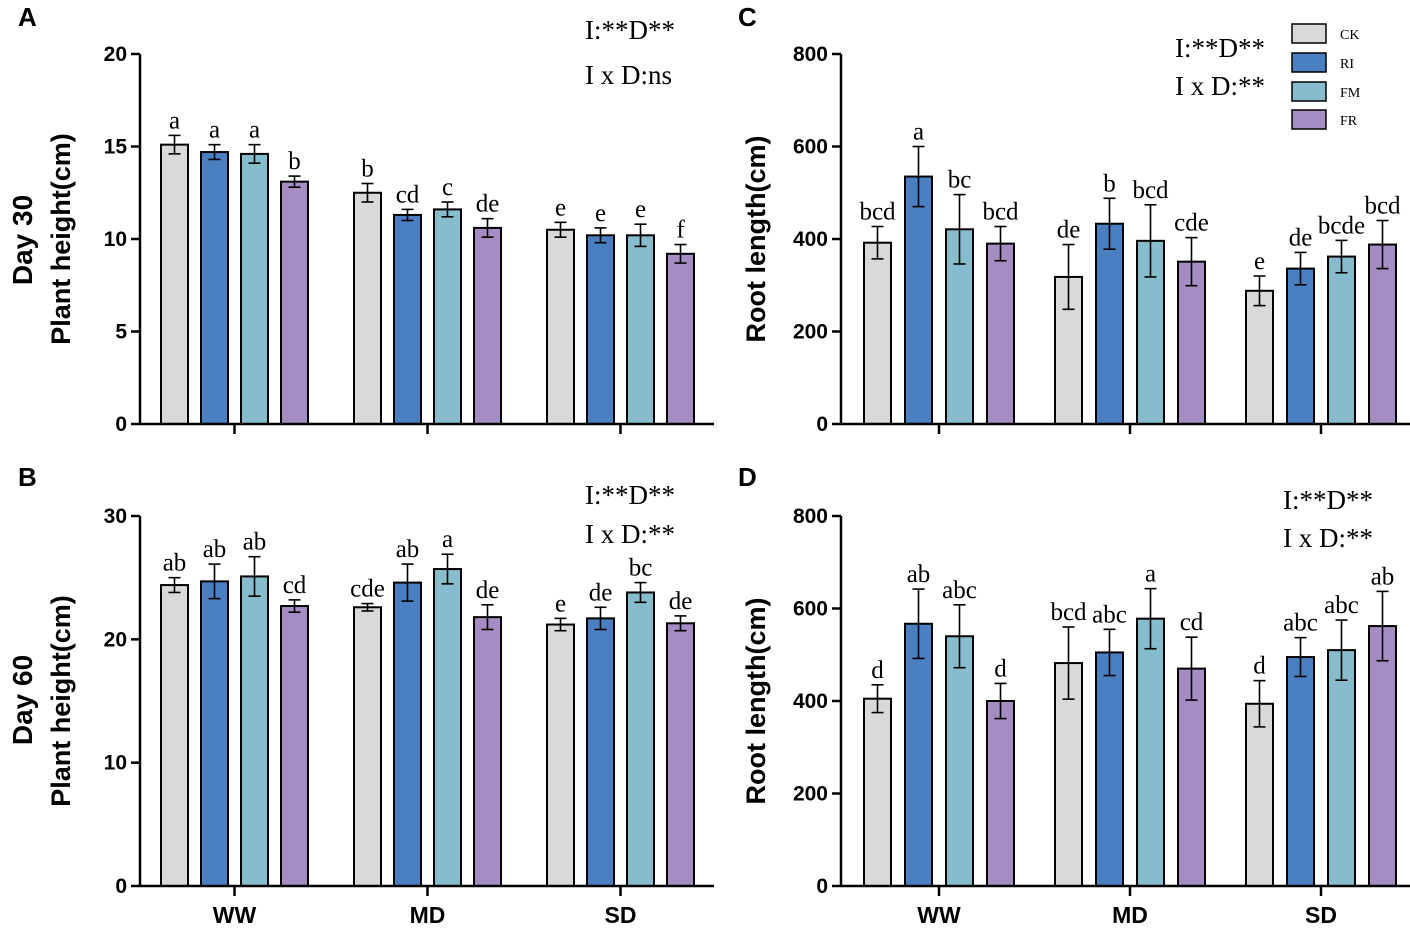 This screenshot has height=933, width=1410. Describe the element at coordinates (939, 915) in the screenshot. I see `x-category-label: WW` at that location.